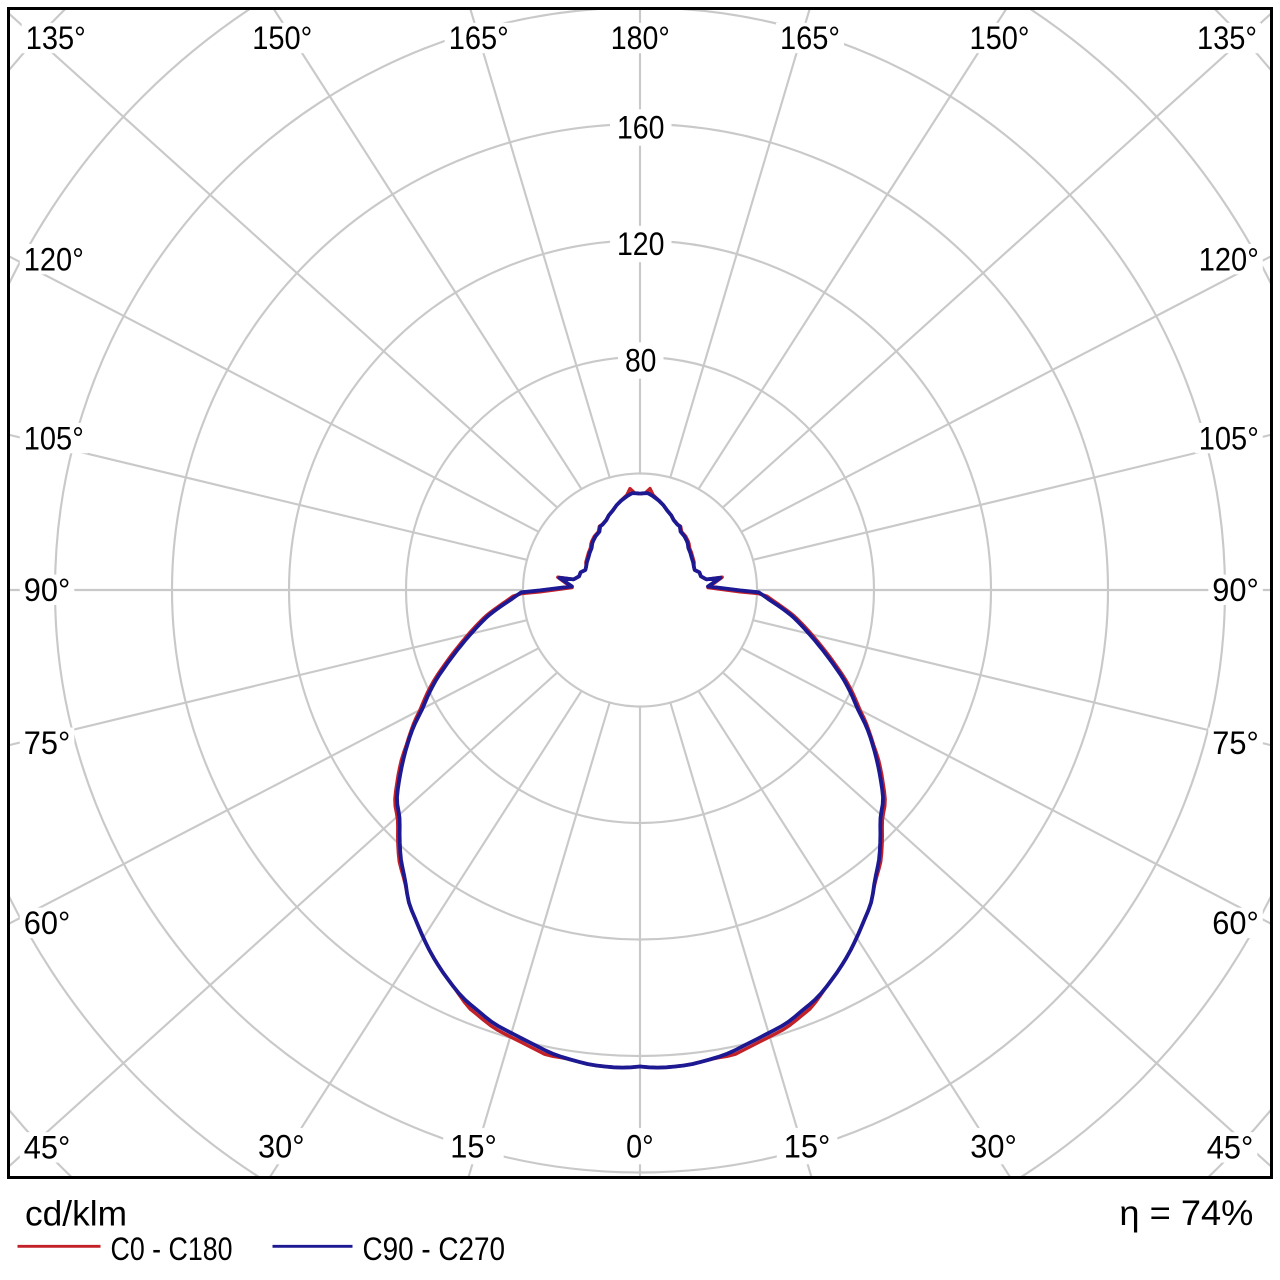 This screenshot has width=1280, height=1280. What do you see at coordinates (434, 1249) in the screenshot?
I see `svg-text: C90 - C270` at bounding box center [434, 1249].